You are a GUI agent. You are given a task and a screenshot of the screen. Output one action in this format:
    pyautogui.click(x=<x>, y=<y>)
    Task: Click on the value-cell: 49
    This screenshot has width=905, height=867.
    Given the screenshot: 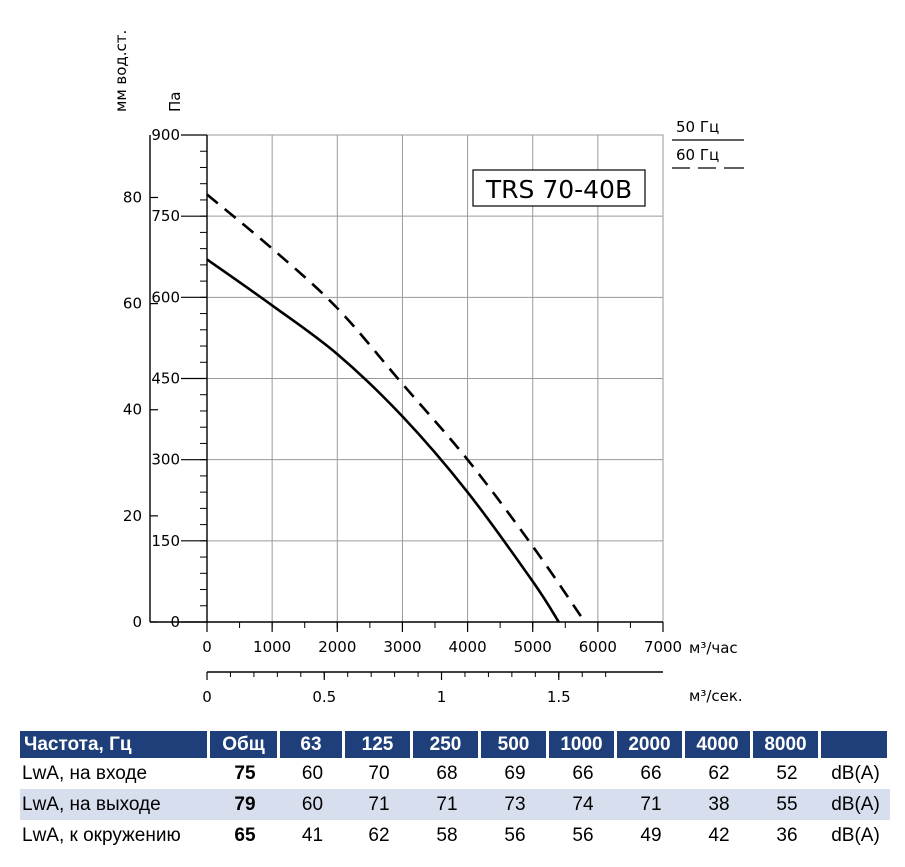 What is the action you would take?
    pyautogui.click(x=651, y=835)
    